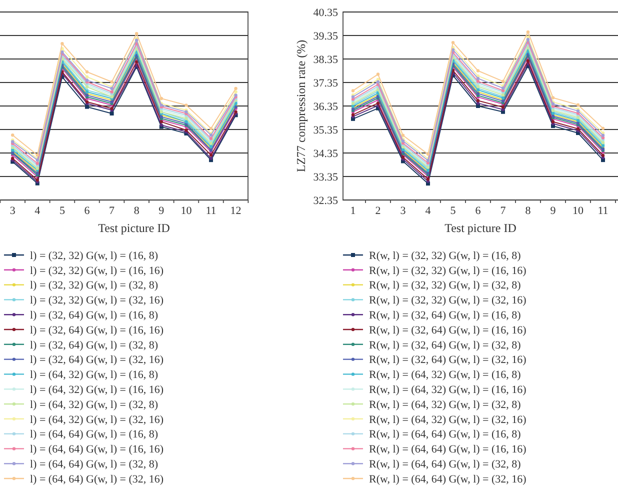  I want to click on legend-label: l) = (64, 64) G(w, l) = (16, 16), so click(97, 450).